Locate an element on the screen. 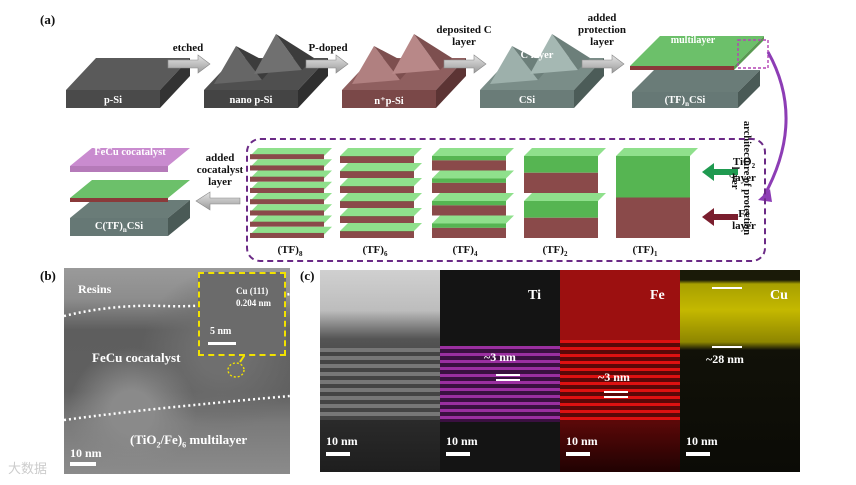 This screenshot has width=856, height=485. legend-arrows is located at coordinates (720, 194).